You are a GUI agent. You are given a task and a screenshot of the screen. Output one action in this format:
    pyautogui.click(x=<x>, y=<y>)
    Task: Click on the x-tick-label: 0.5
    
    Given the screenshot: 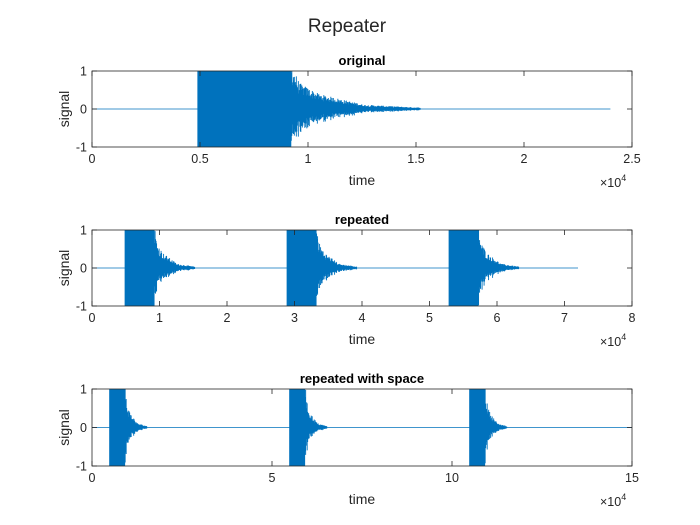 What is the action you would take?
    pyautogui.click(x=199, y=159)
    